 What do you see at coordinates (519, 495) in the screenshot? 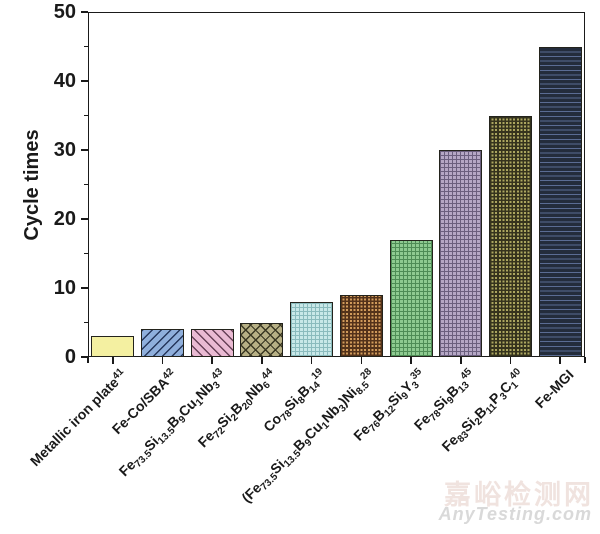
I see `watermark-cn: 嘉峪检测网` at bounding box center [519, 495].